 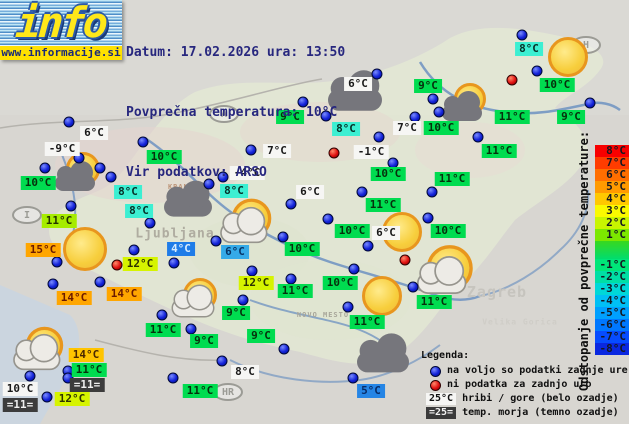 I want to click on temp-label: 5°C, so click(x=371, y=391).